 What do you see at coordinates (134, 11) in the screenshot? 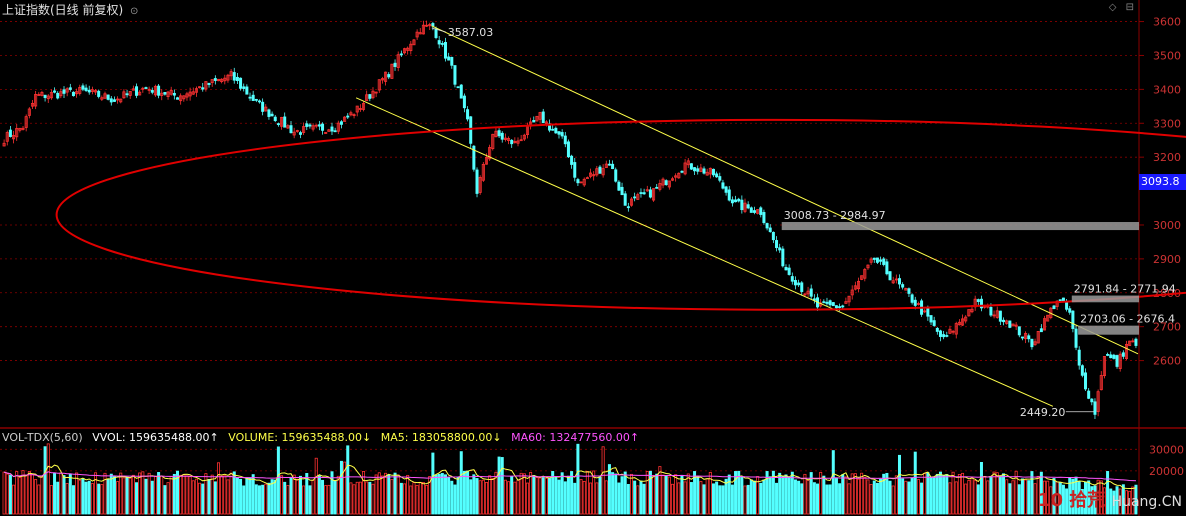
I see `chevron-down-icon: ⊙` at bounding box center [134, 11].